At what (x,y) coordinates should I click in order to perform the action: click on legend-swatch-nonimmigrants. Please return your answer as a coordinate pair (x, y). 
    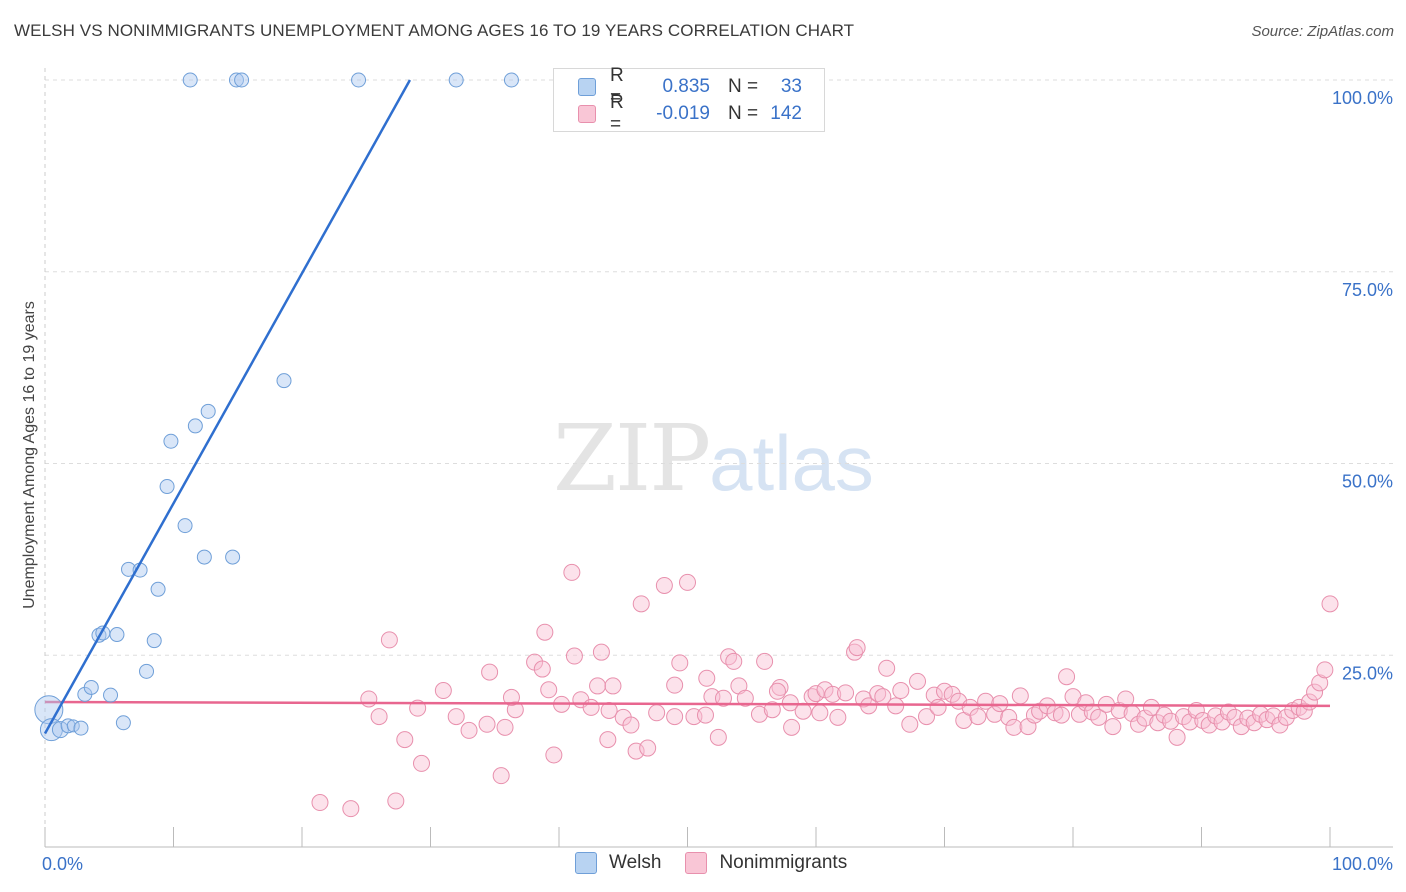
    Looking at the image, I should click on (587, 114).